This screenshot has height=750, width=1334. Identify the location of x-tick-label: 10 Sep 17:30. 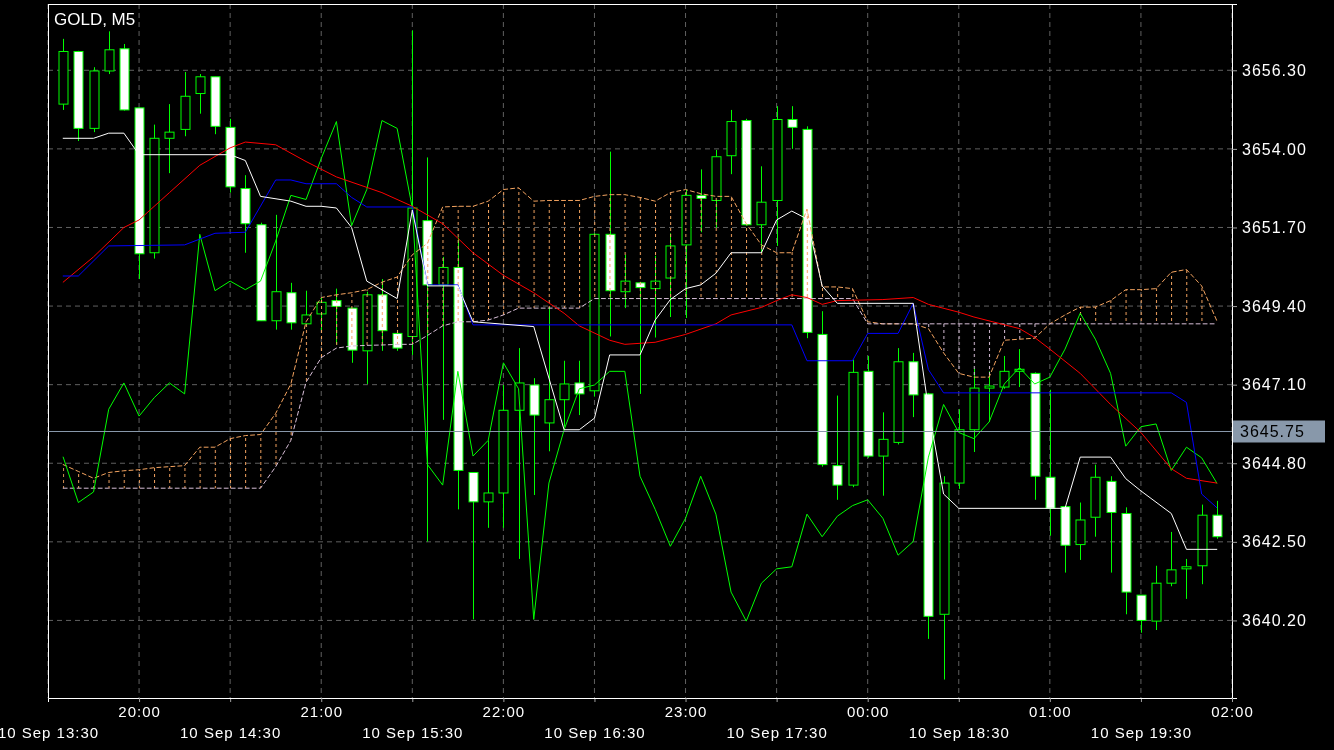
(777, 732).